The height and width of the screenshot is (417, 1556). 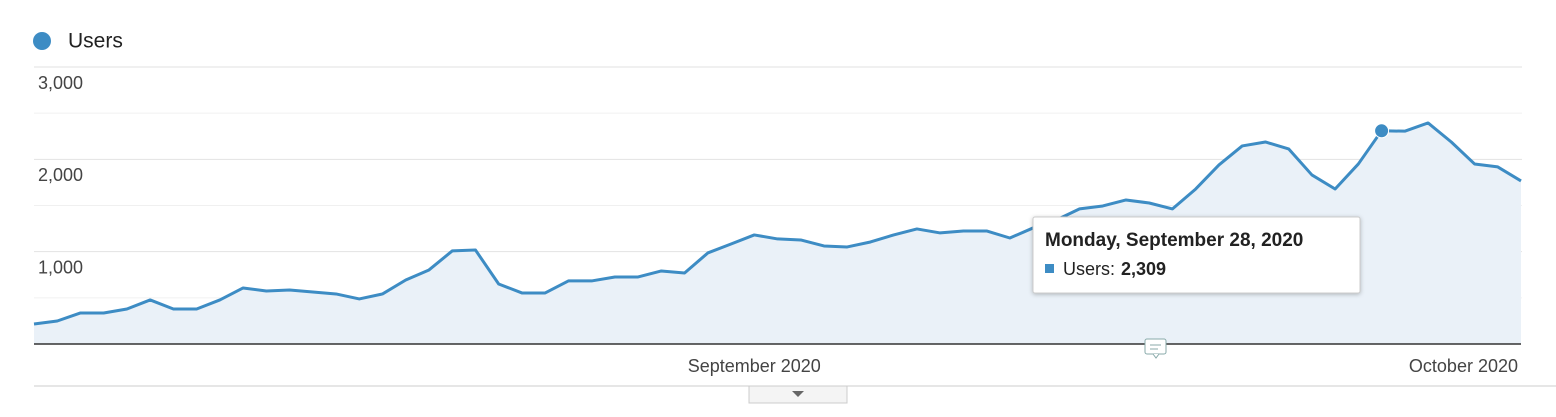 What do you see at coordinates (60, 83) in the screenshot?
I see `y-tick-label: 3,000` at bounding box center [60, 83].